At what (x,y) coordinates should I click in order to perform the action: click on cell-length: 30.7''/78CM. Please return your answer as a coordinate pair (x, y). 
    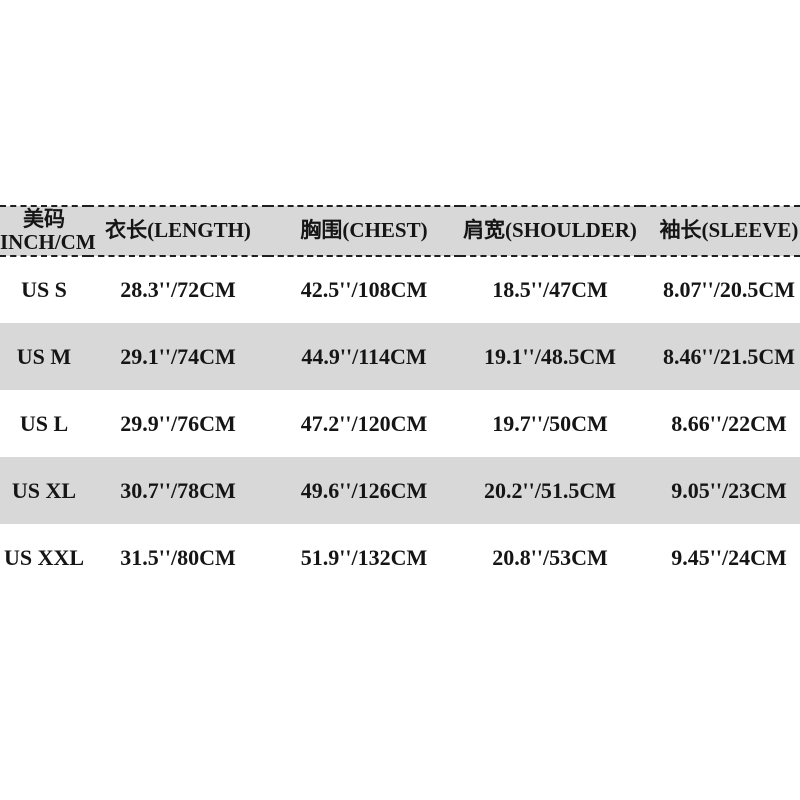
    Looking at the image, I should click on (178, 490).